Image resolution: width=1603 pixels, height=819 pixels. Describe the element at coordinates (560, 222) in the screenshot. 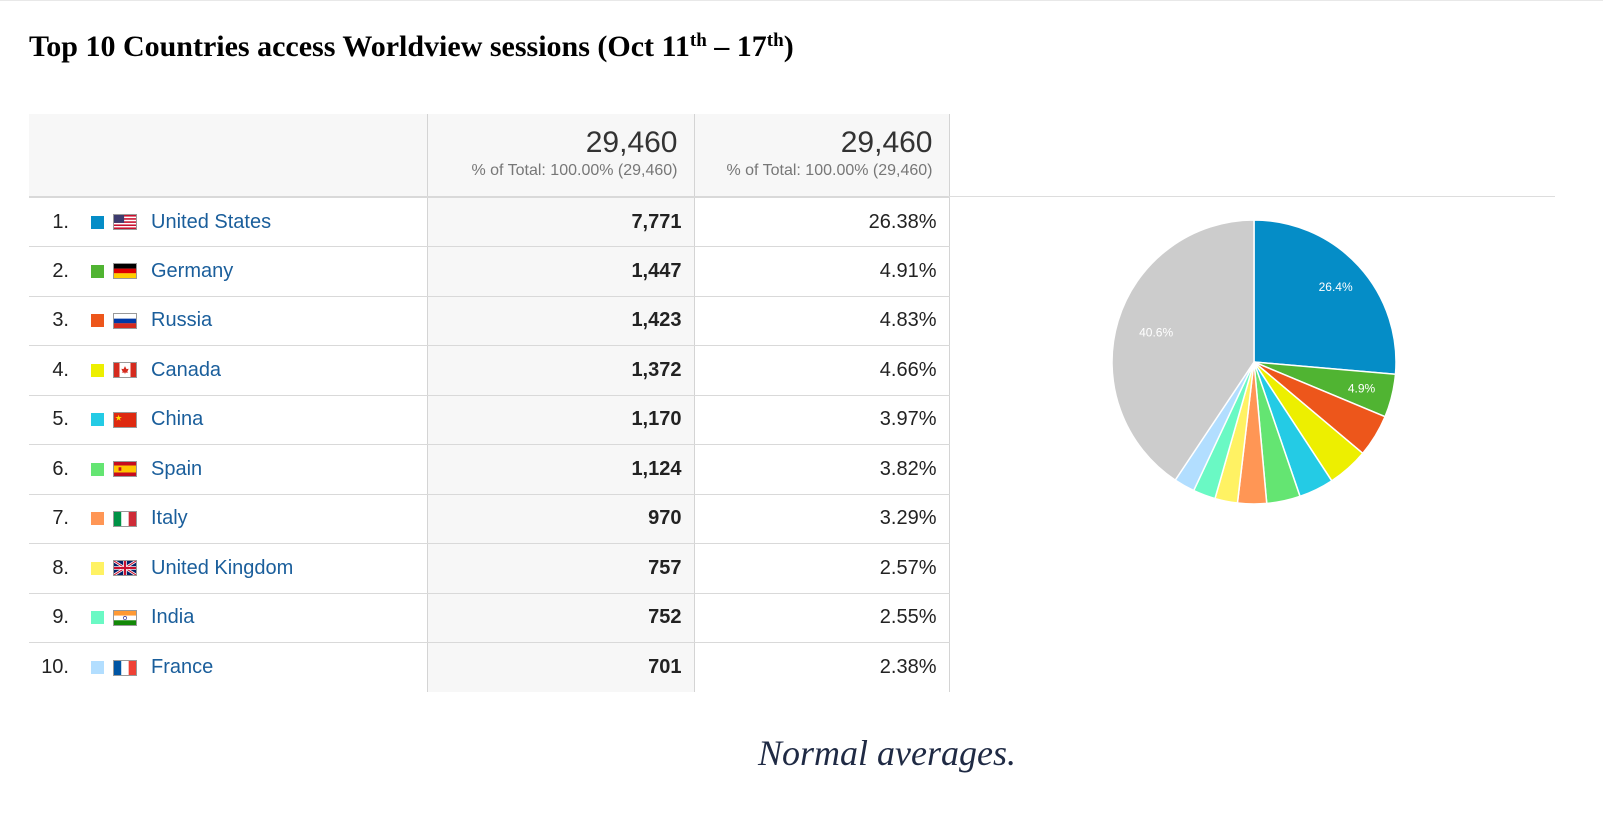

I see `sessions-value: 7,771` at that location.